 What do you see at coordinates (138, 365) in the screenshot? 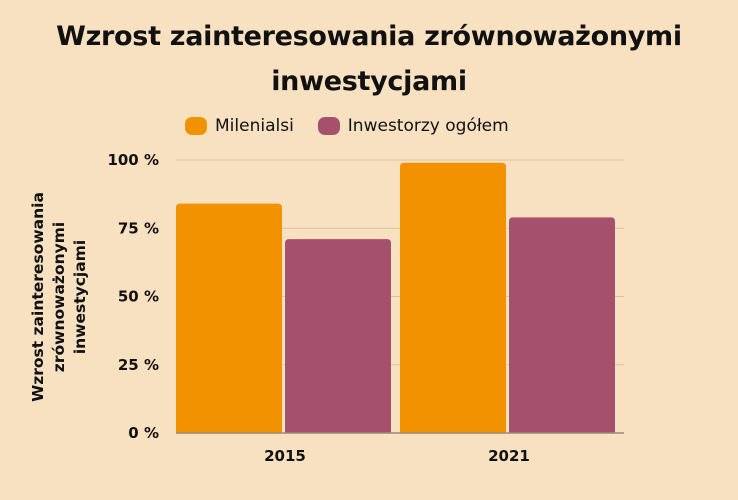
I see `y-tick-label: 25 %` at bounding box center [138, 365].